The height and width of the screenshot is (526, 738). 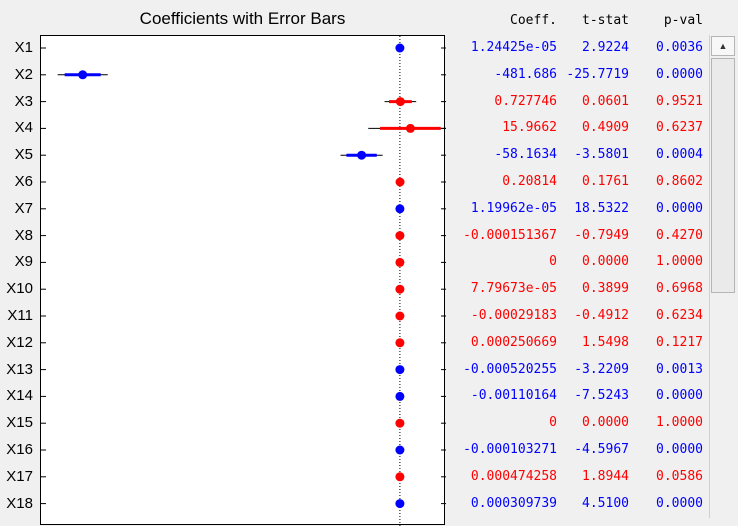 What do you see at coordinates (23, 181) in the screenshot?
I see `y-tick-label-x6: X6` at bounding box center [23, 181].